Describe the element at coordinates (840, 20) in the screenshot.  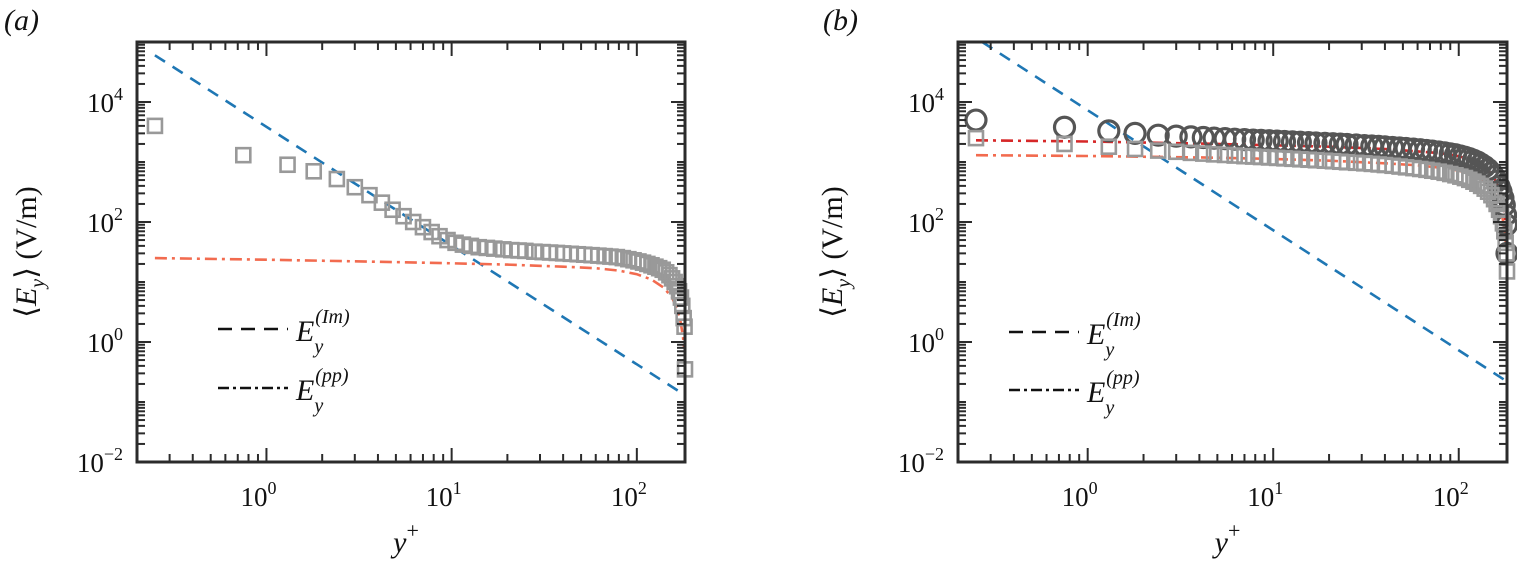
I see `panel-label: (b)` at that location.